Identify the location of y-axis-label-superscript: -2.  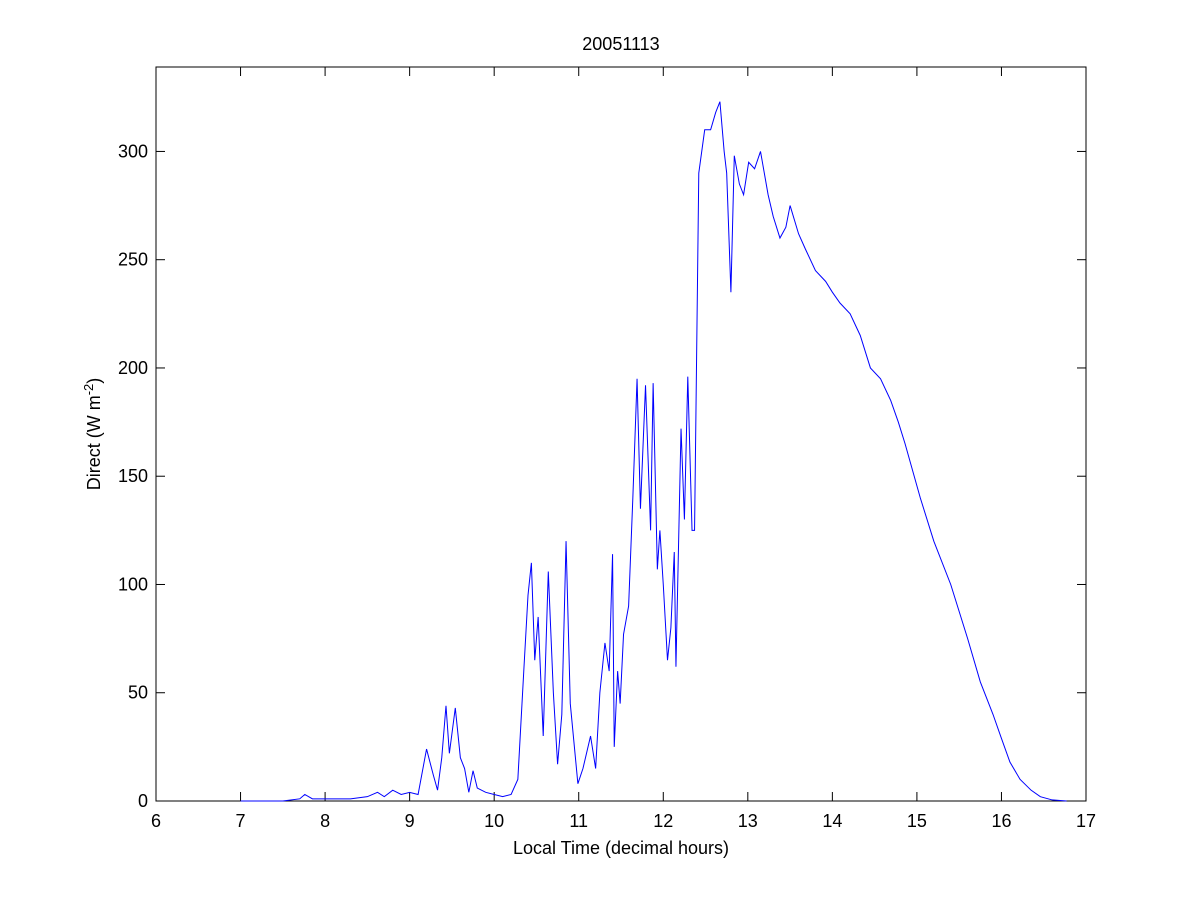
(88, 390).